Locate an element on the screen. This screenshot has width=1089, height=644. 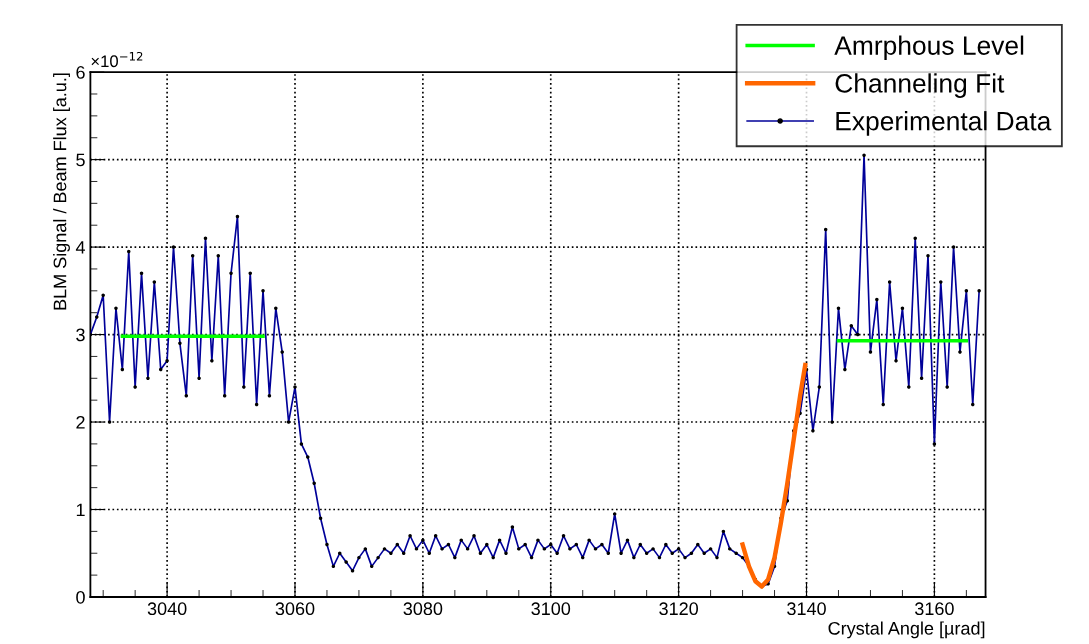
y-tick-label: 3 is located at coordinates (80, 335).